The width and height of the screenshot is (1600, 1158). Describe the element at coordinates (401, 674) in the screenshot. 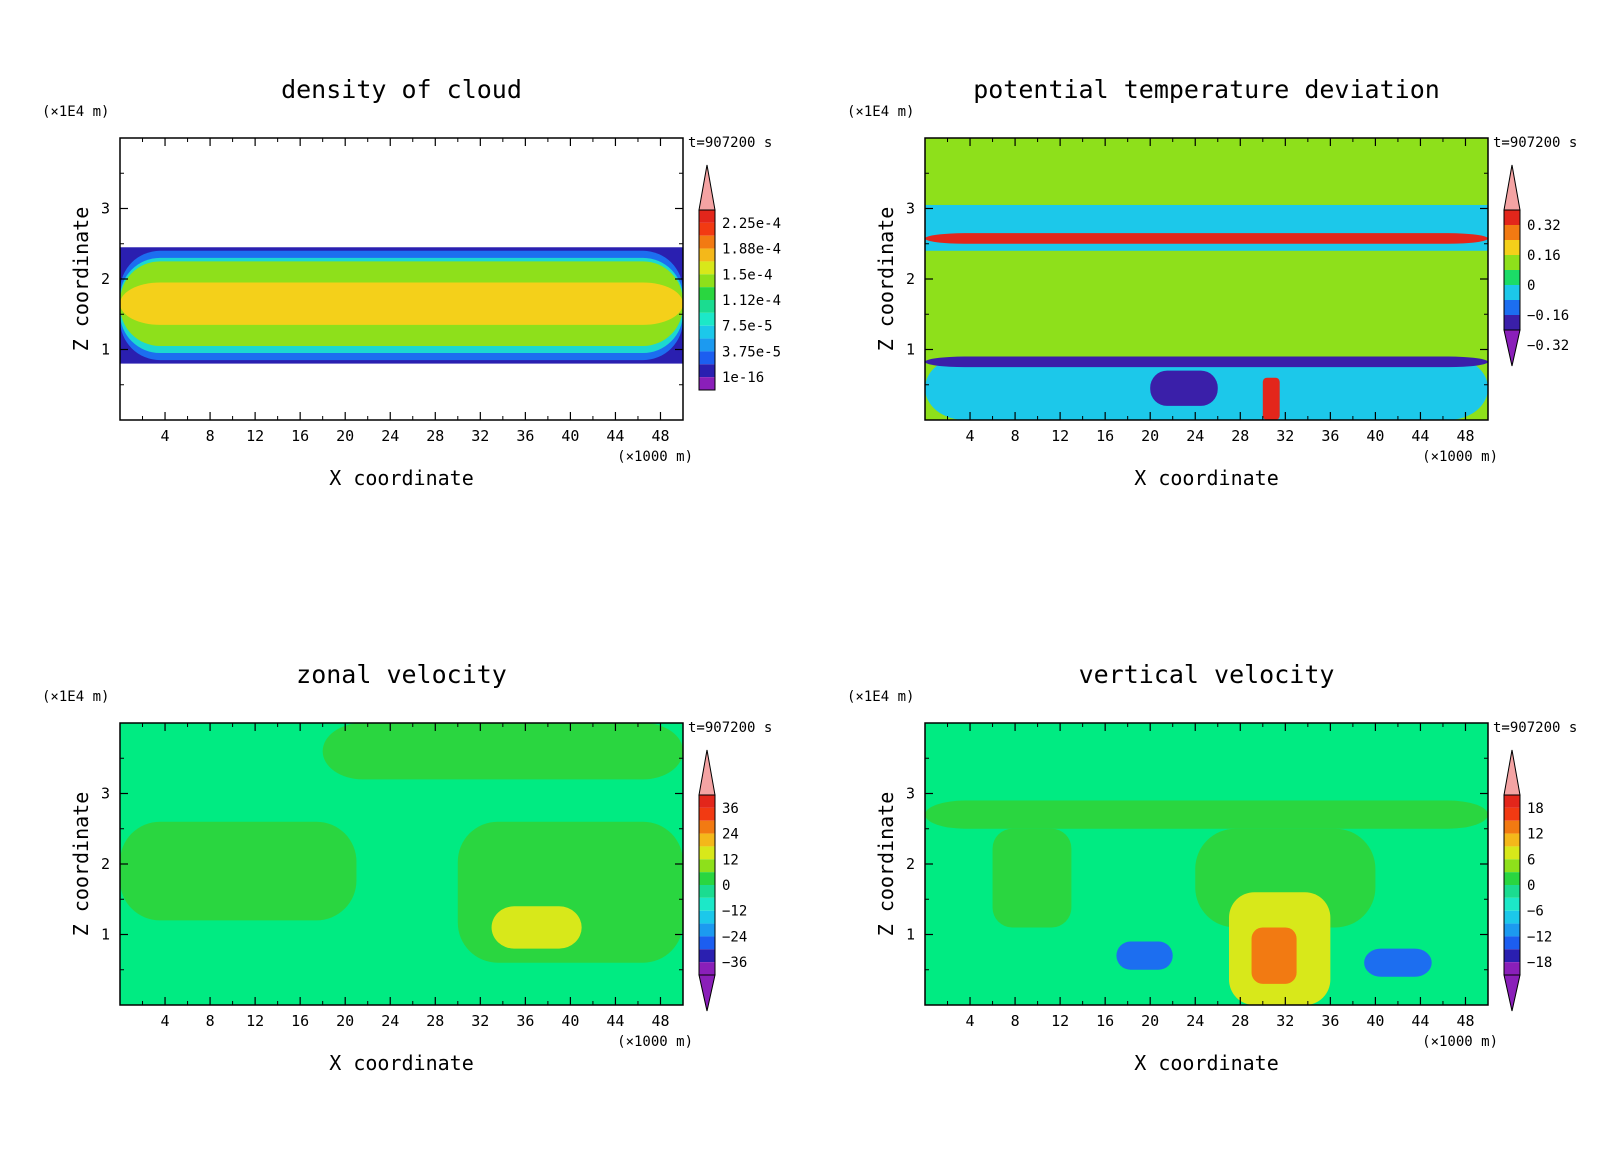

I see `chart-title: zonal velocity` at that location.